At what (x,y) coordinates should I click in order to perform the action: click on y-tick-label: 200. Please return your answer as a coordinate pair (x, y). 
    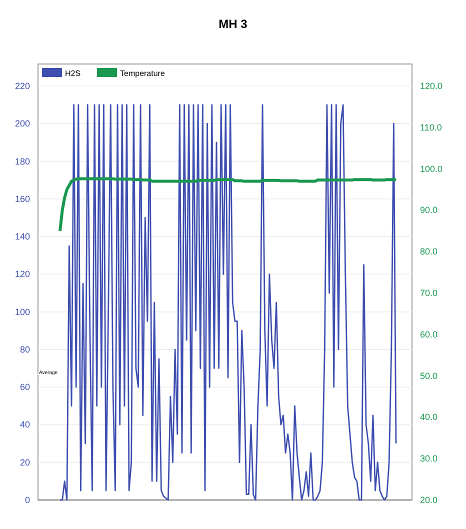
    Looking at the image, I should click on (22, 123).